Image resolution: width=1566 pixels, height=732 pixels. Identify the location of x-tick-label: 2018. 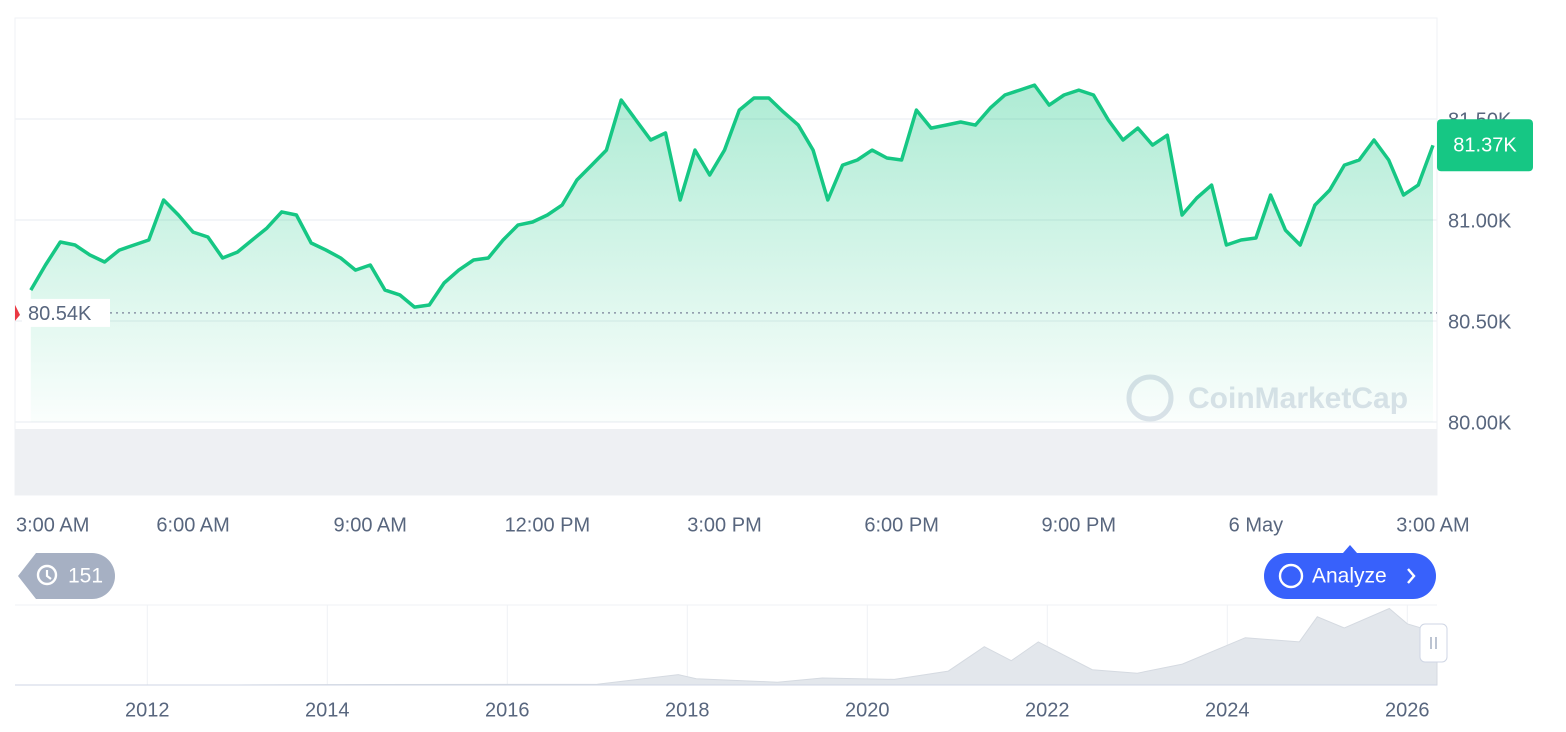
(687, 710).